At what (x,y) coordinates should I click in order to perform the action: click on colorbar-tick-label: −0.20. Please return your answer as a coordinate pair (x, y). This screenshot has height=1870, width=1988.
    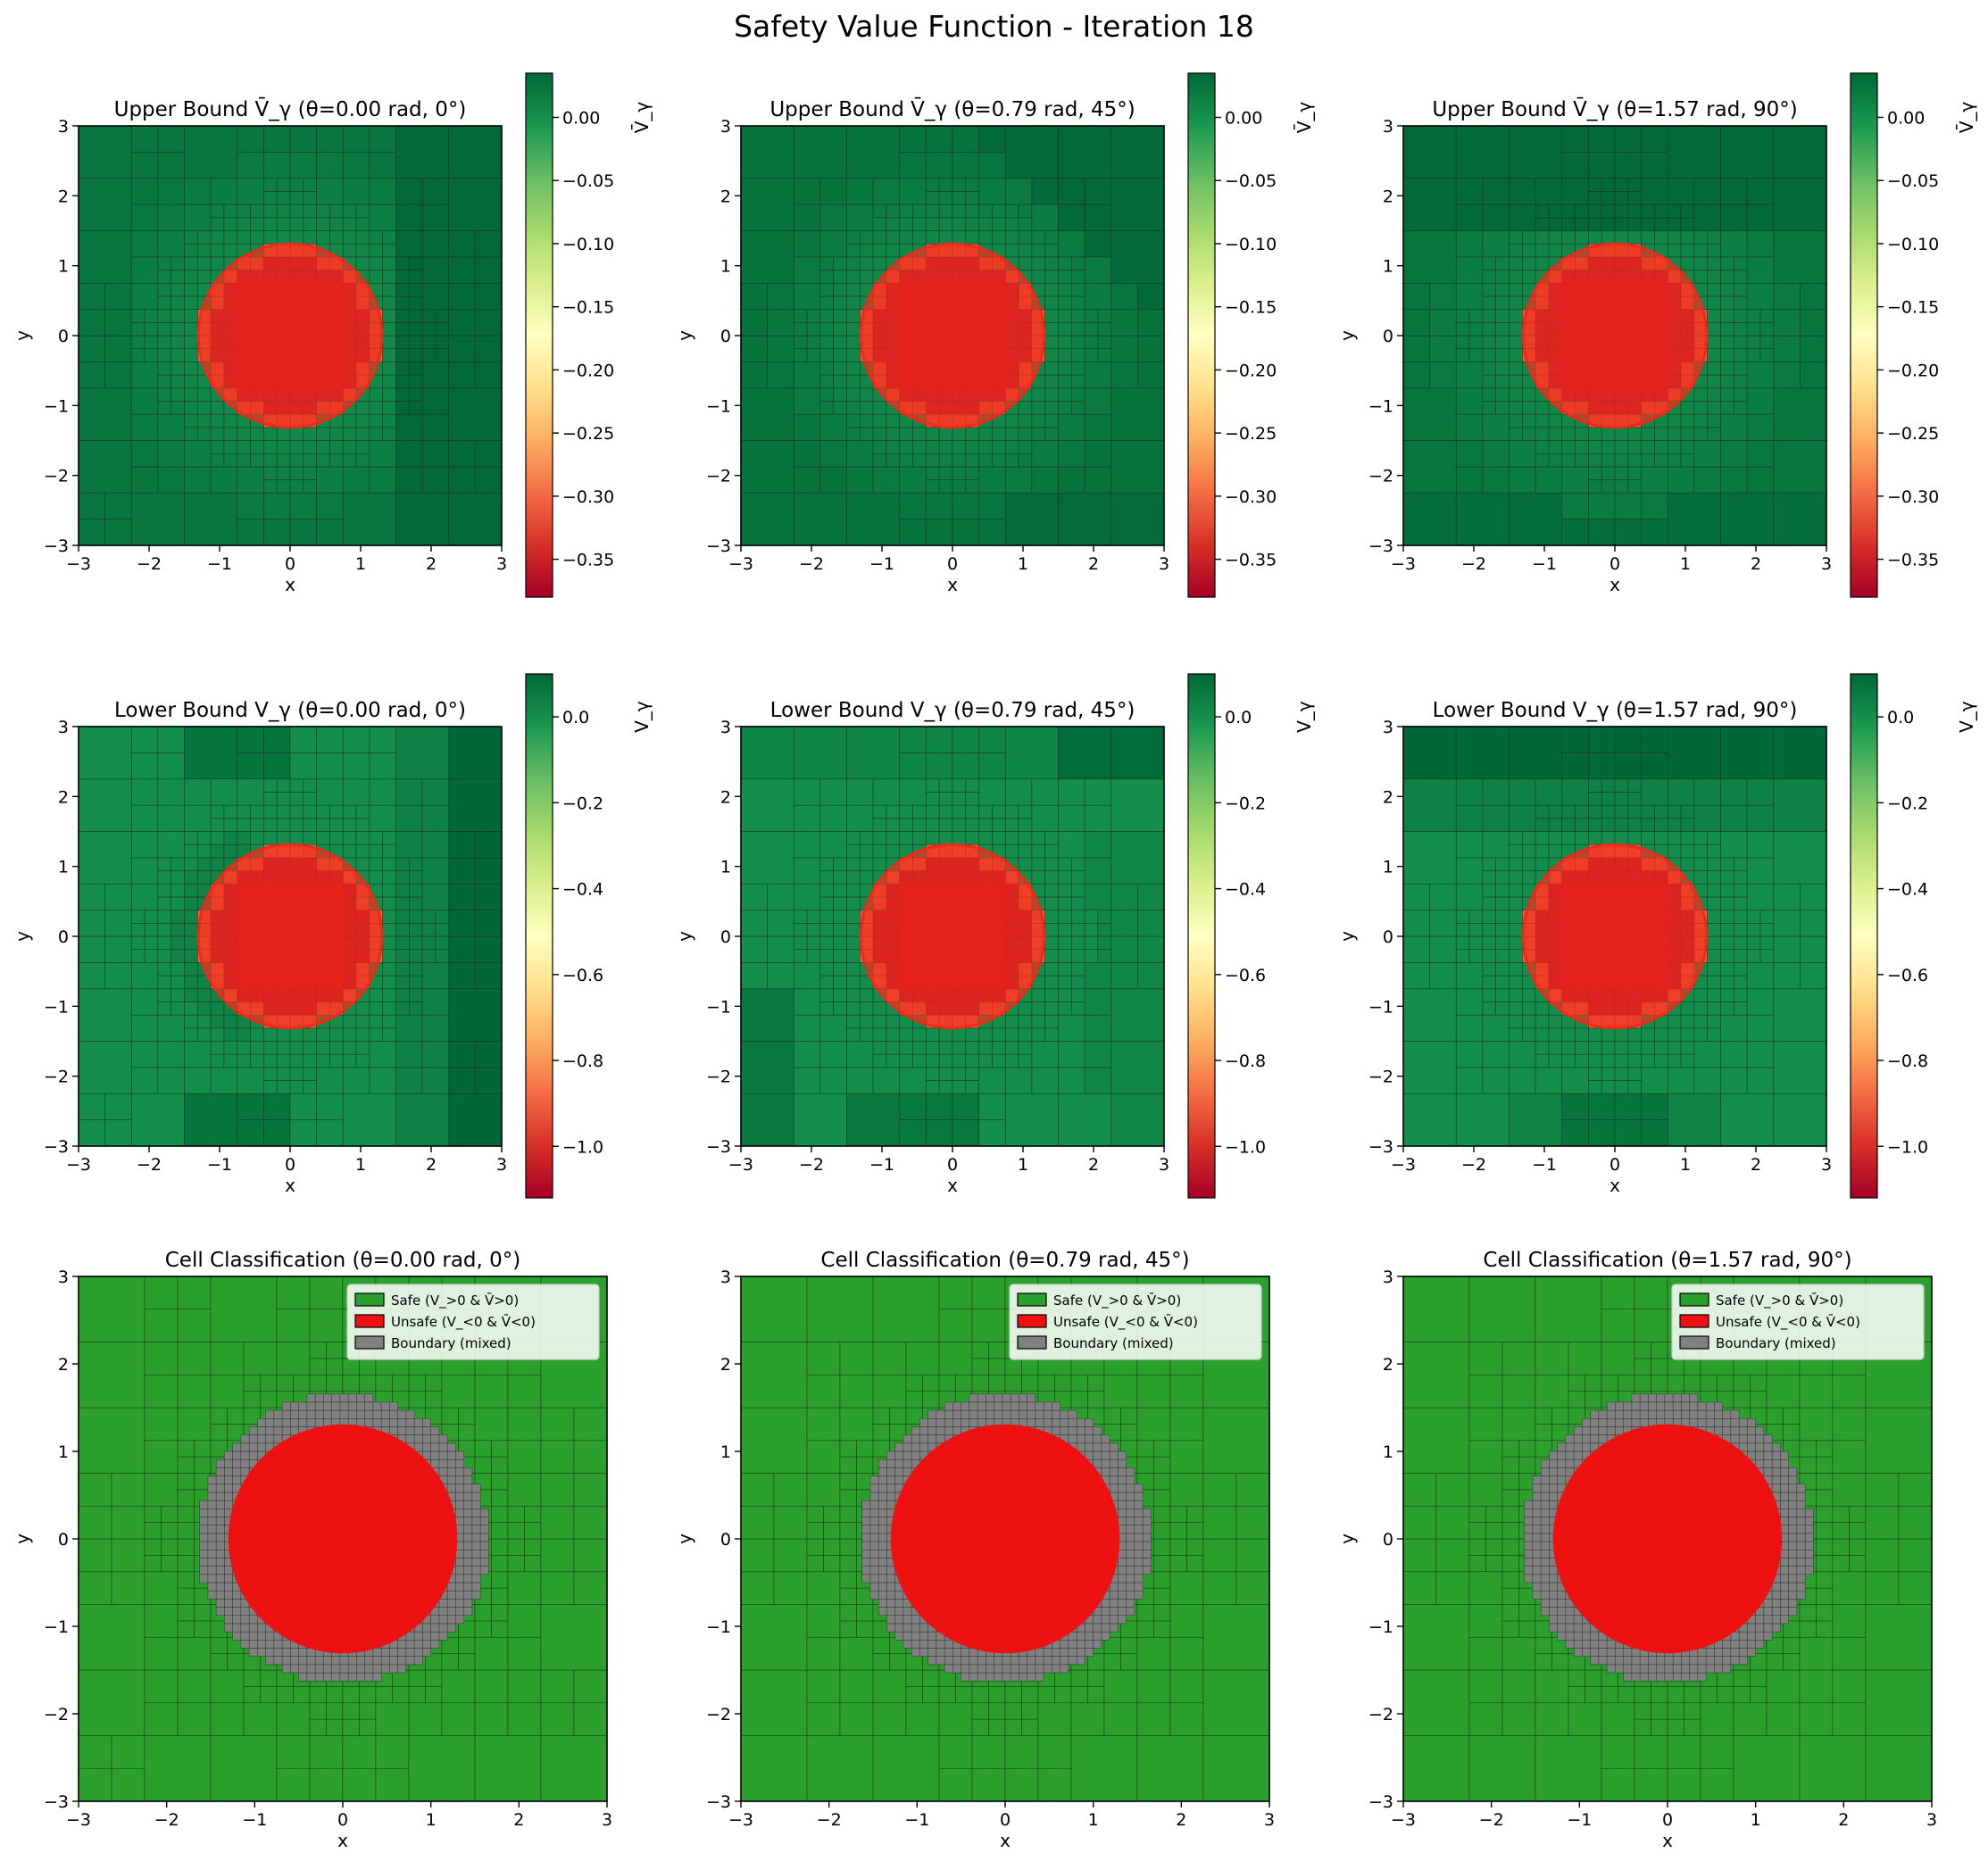
    Looking at the image, I should click on (1251, 371).